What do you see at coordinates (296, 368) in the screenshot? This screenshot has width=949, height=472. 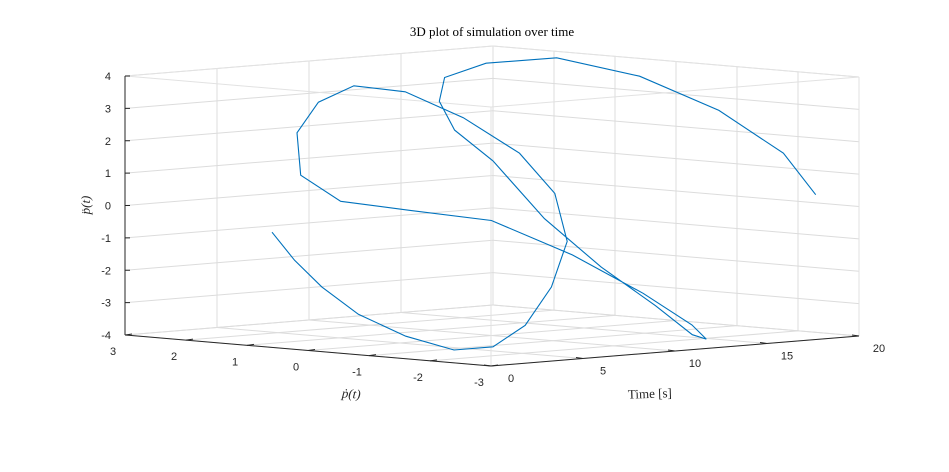 I see `y-tick-label: 0` at bounding box center [296, 368].